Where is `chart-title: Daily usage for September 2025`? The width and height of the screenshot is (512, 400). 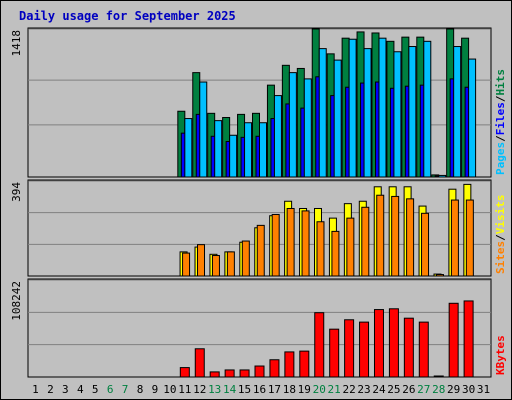
chart-title: Daily usage for September 2025 is located at coordinates (127, 16).